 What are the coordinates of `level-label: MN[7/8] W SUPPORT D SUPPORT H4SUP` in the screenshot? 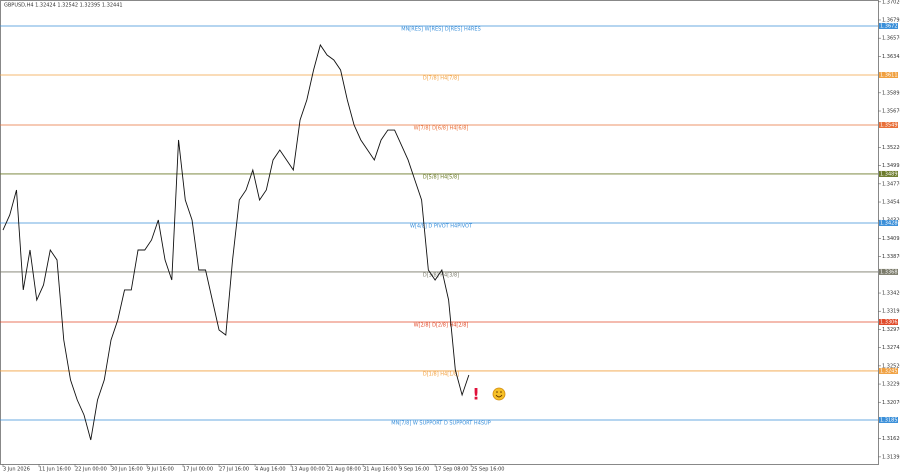 It's located at (440, 423).